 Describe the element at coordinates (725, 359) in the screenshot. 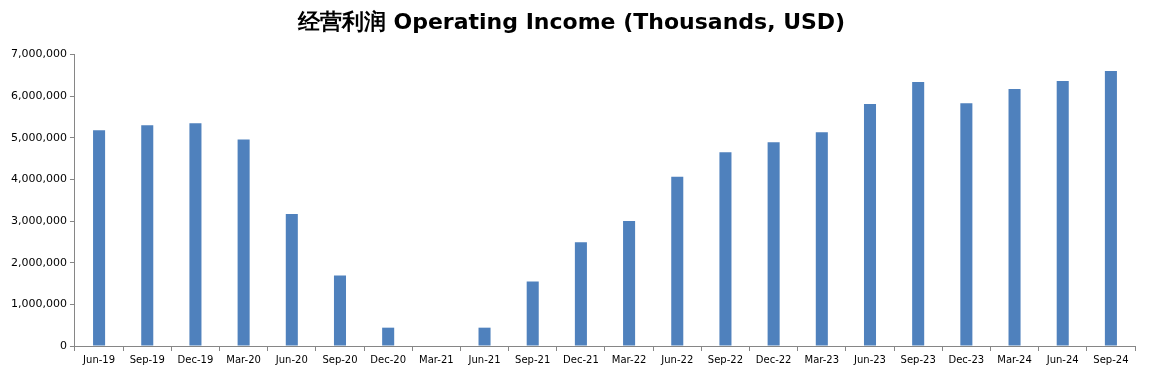

I see `x-tick-label: Sep-22` at that location.